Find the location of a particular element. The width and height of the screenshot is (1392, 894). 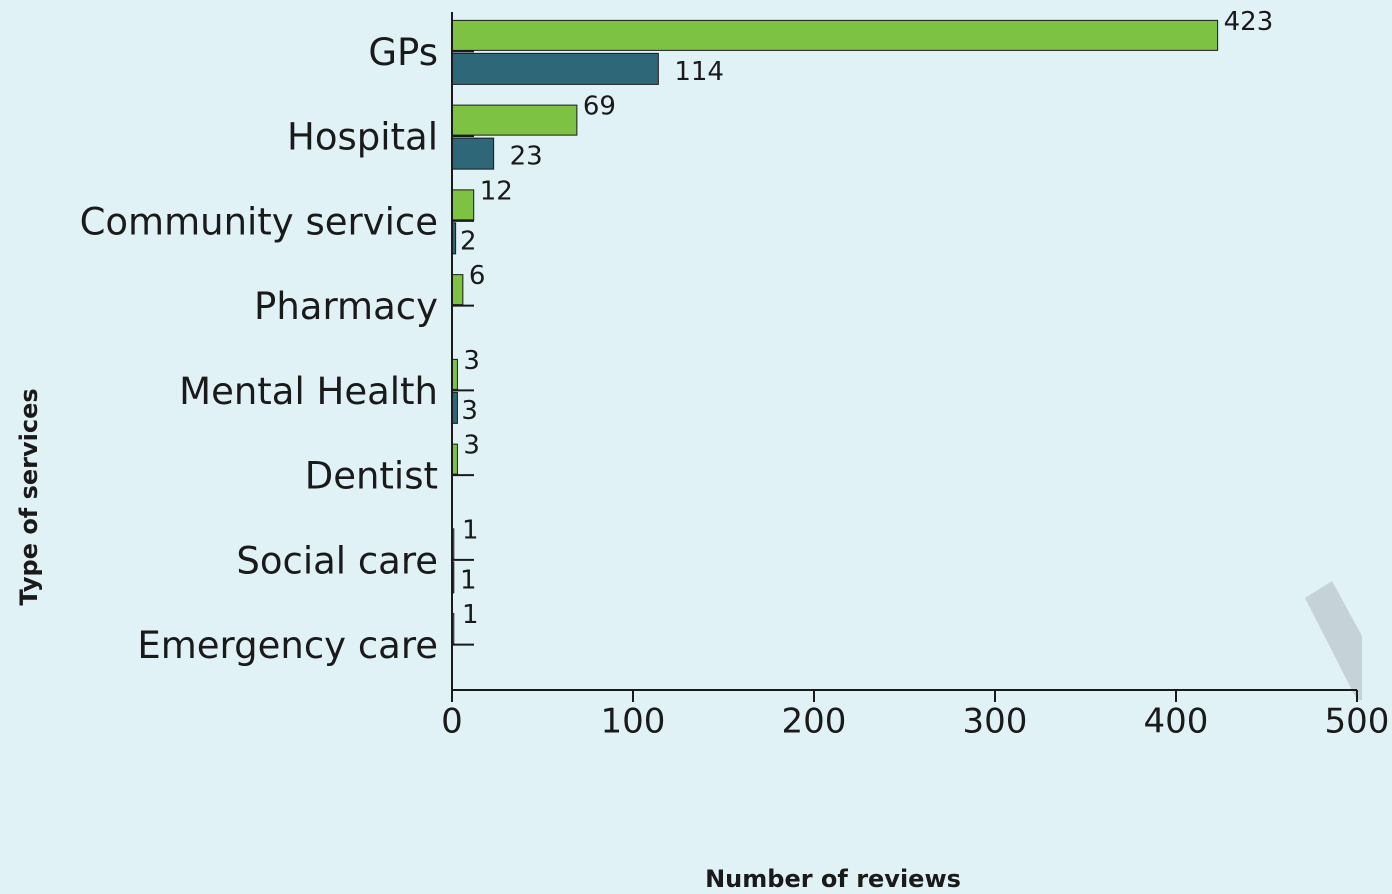

value-label: 23 is located at coordinates (526, 157).